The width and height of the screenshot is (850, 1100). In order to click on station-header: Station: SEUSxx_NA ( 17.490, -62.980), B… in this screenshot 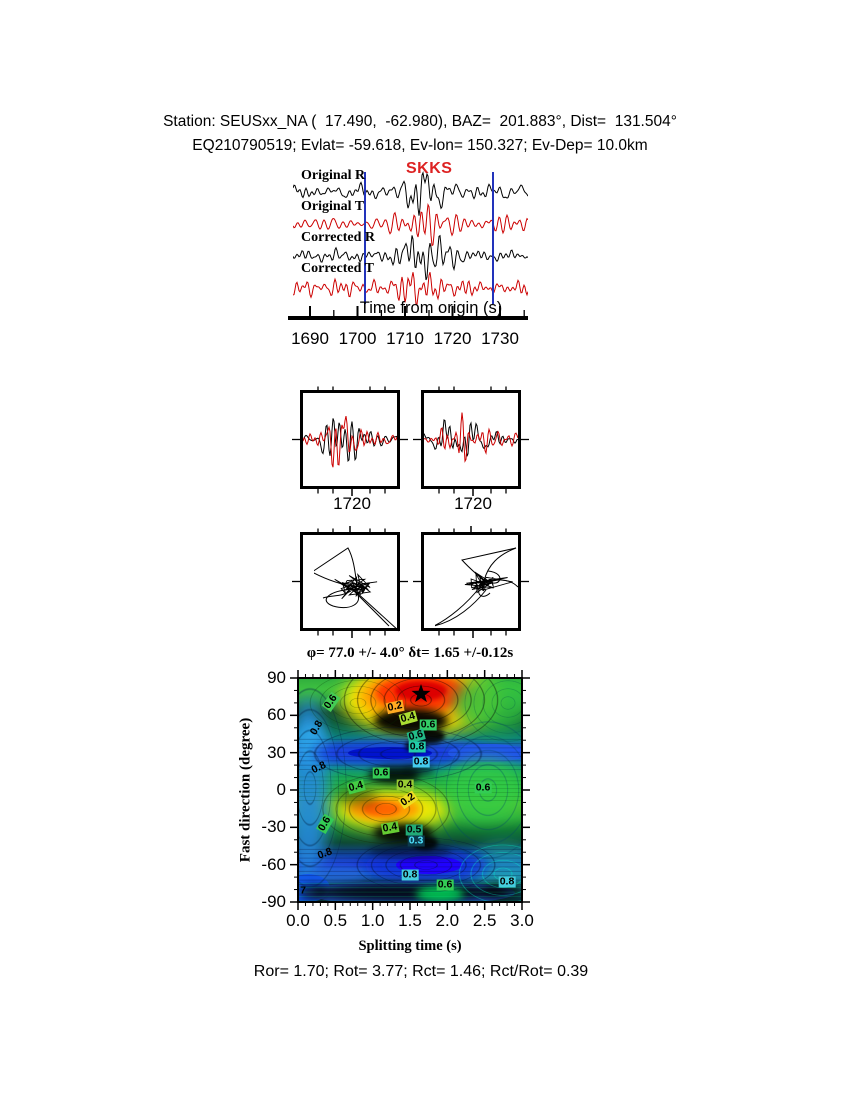, I will do `click(420, 121)`.